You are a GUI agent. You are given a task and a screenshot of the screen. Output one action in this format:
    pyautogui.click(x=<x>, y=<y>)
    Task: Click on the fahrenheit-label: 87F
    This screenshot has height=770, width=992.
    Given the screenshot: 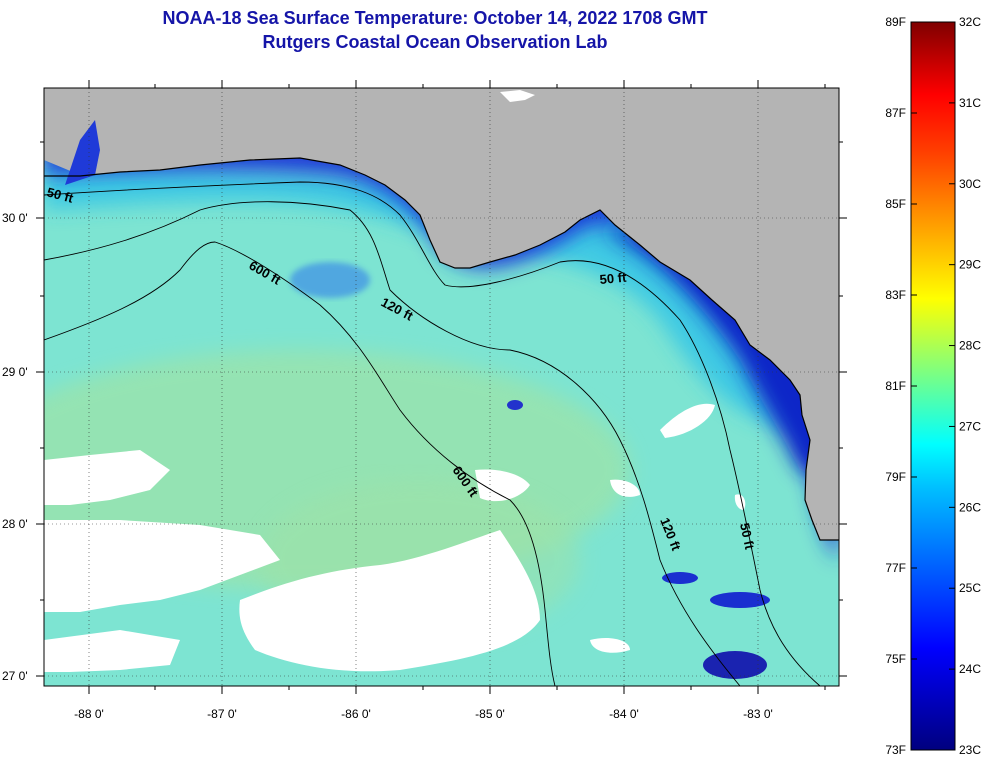 What is the action you would take?
    pyautogui.click(x=895, y=113)
    